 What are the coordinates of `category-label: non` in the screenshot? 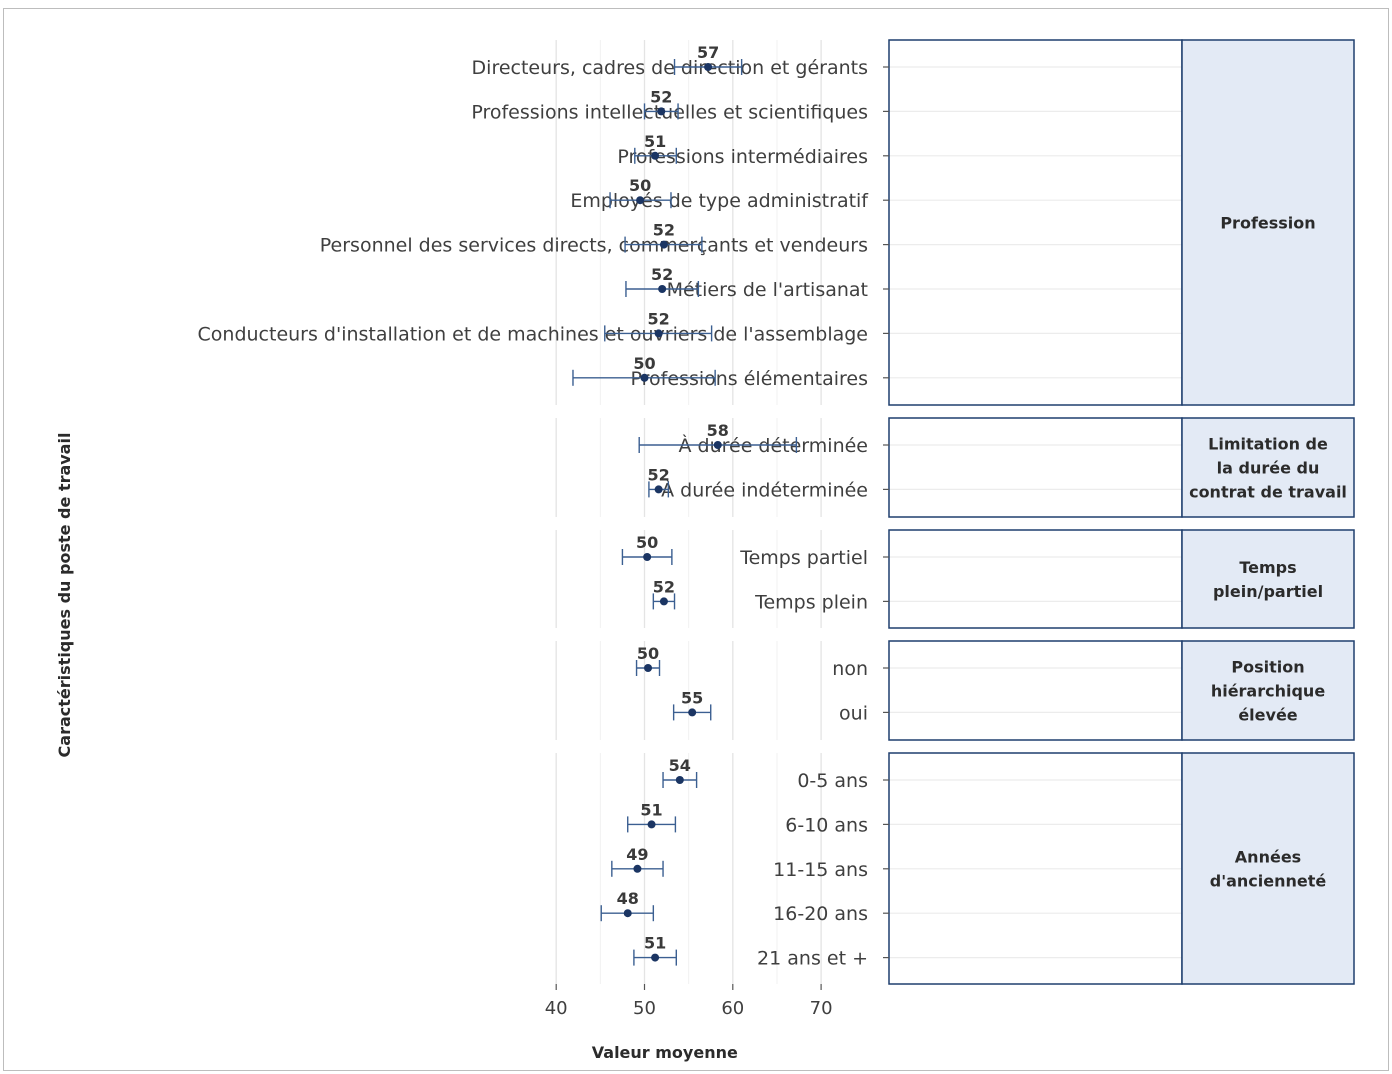 It's located at (850, 669).